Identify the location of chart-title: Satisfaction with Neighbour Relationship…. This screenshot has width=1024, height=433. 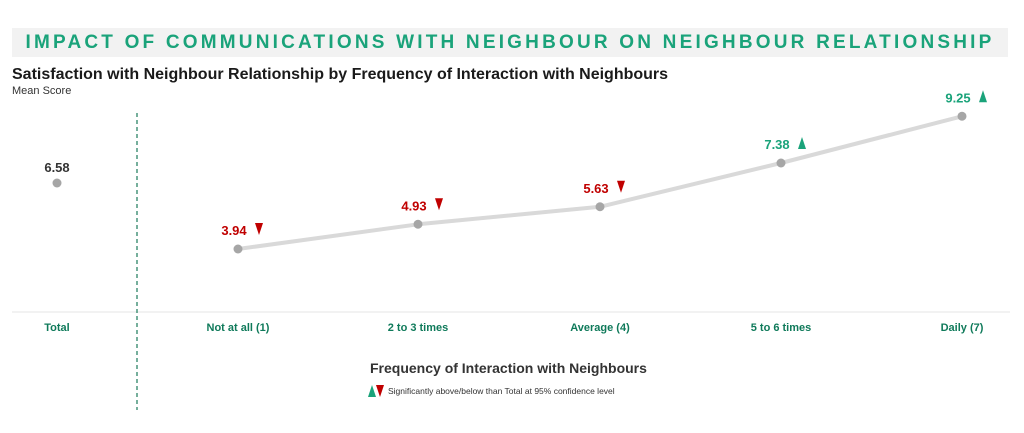
(340, 74).